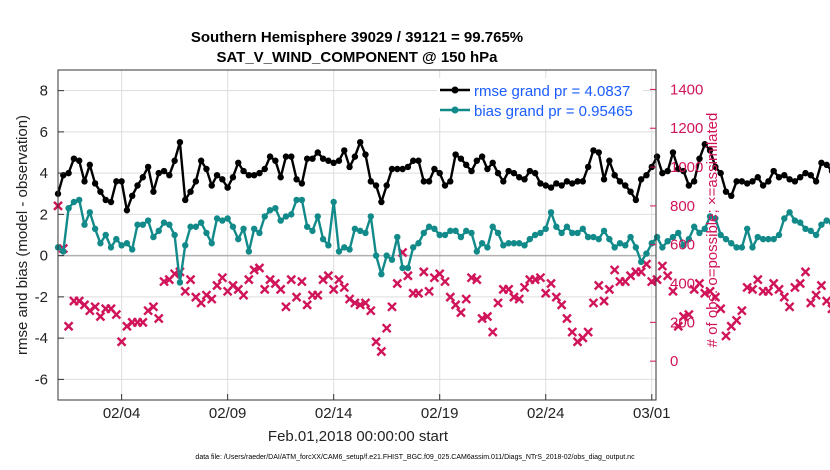 The image size is (830, 470). What do you see at coordinates (44, 256) in the screenshot?
I see `y-tick-label: 0` at bounding box center [44, 256].